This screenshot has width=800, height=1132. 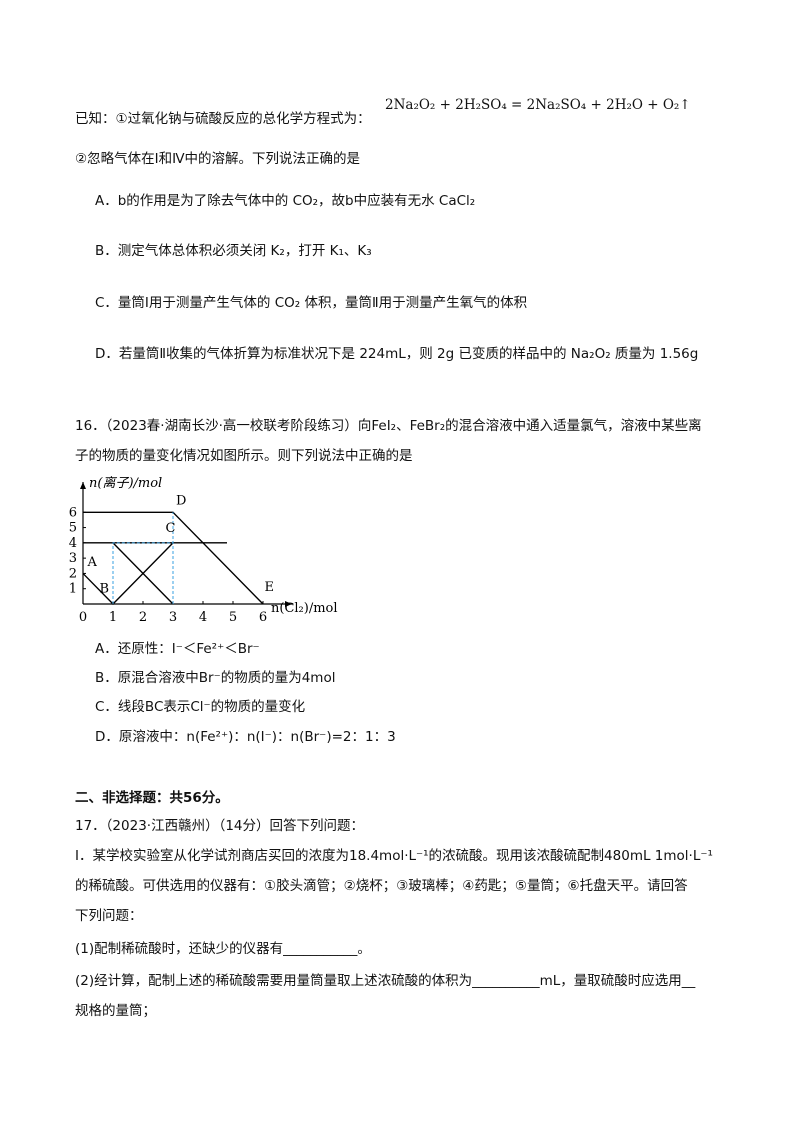 I want to click on y-tick-label: 2, so click(x=73, y=573).